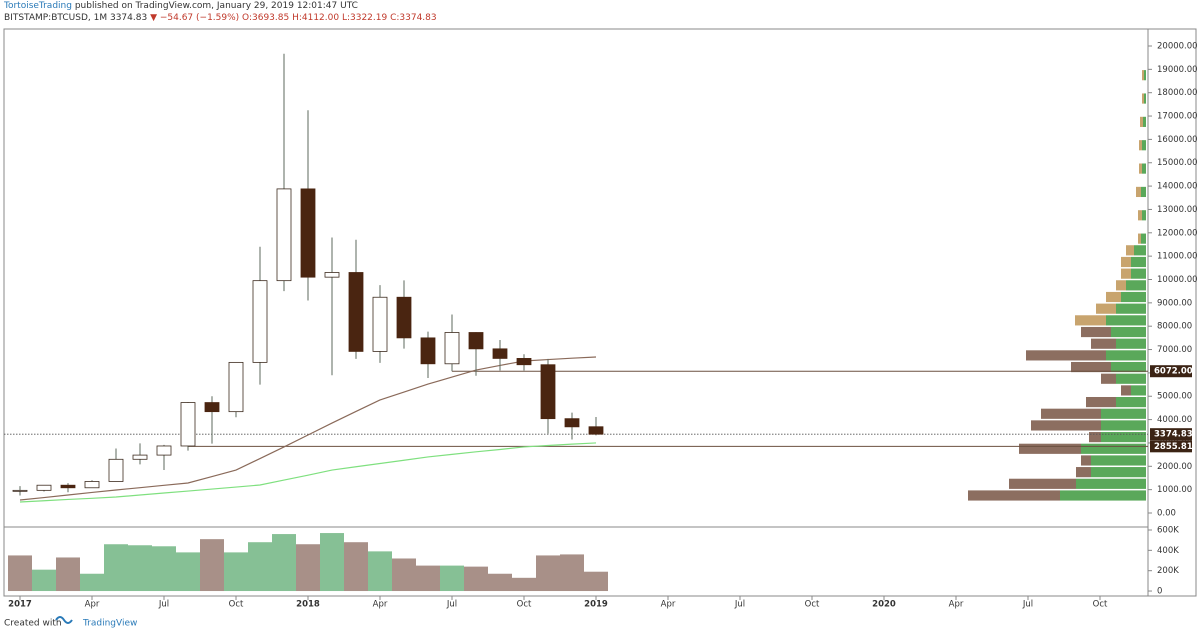 Image resolution: width=1200 pixels, height=635 pixels. I want to click on price-label: 2855.81, so click(1173, 447).